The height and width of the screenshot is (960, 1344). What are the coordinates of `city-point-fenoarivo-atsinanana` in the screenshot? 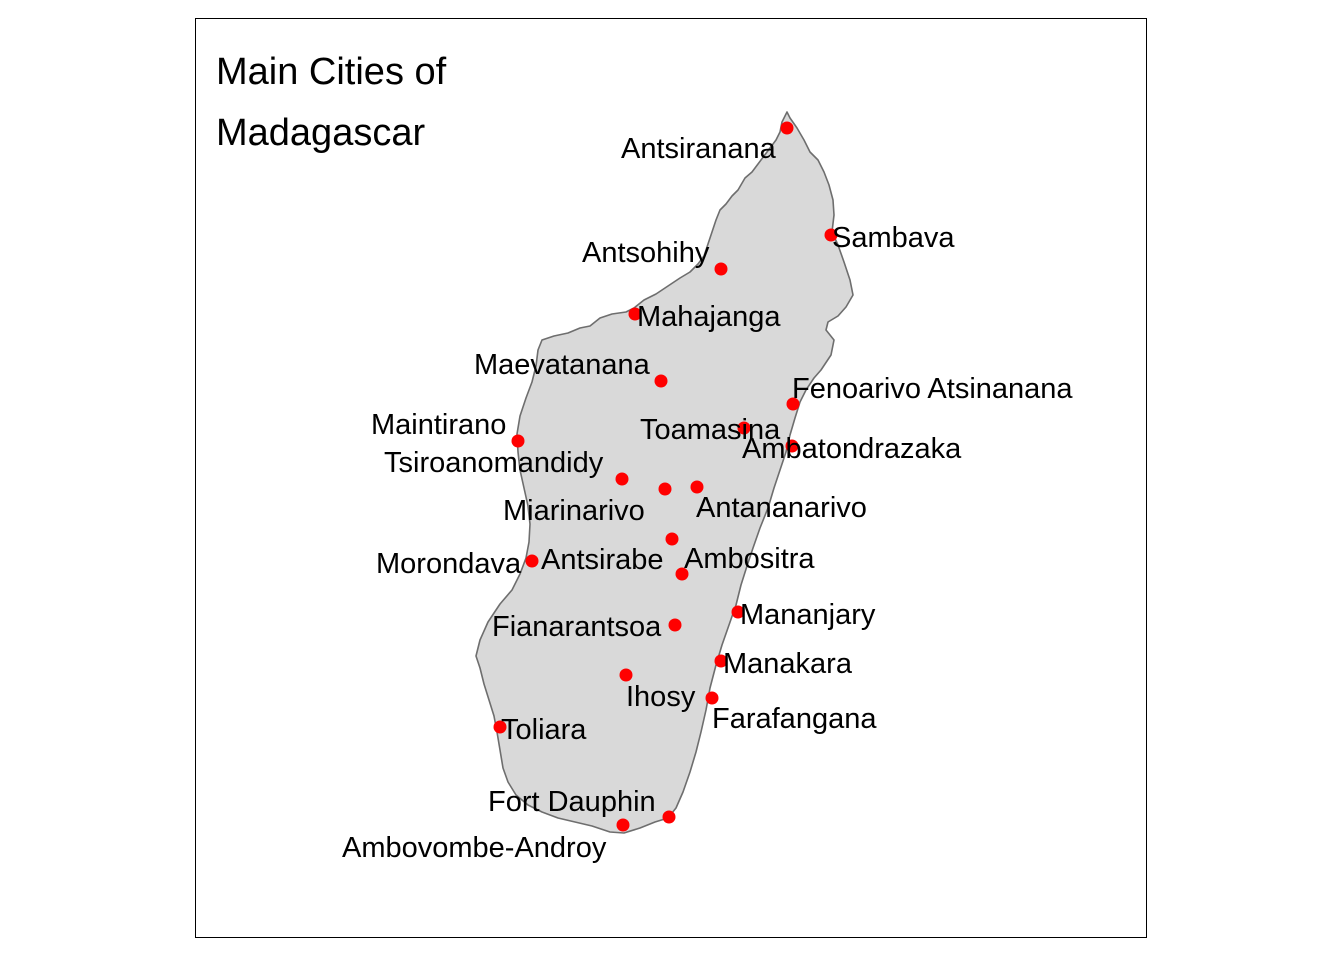 It's located at (793, 404).